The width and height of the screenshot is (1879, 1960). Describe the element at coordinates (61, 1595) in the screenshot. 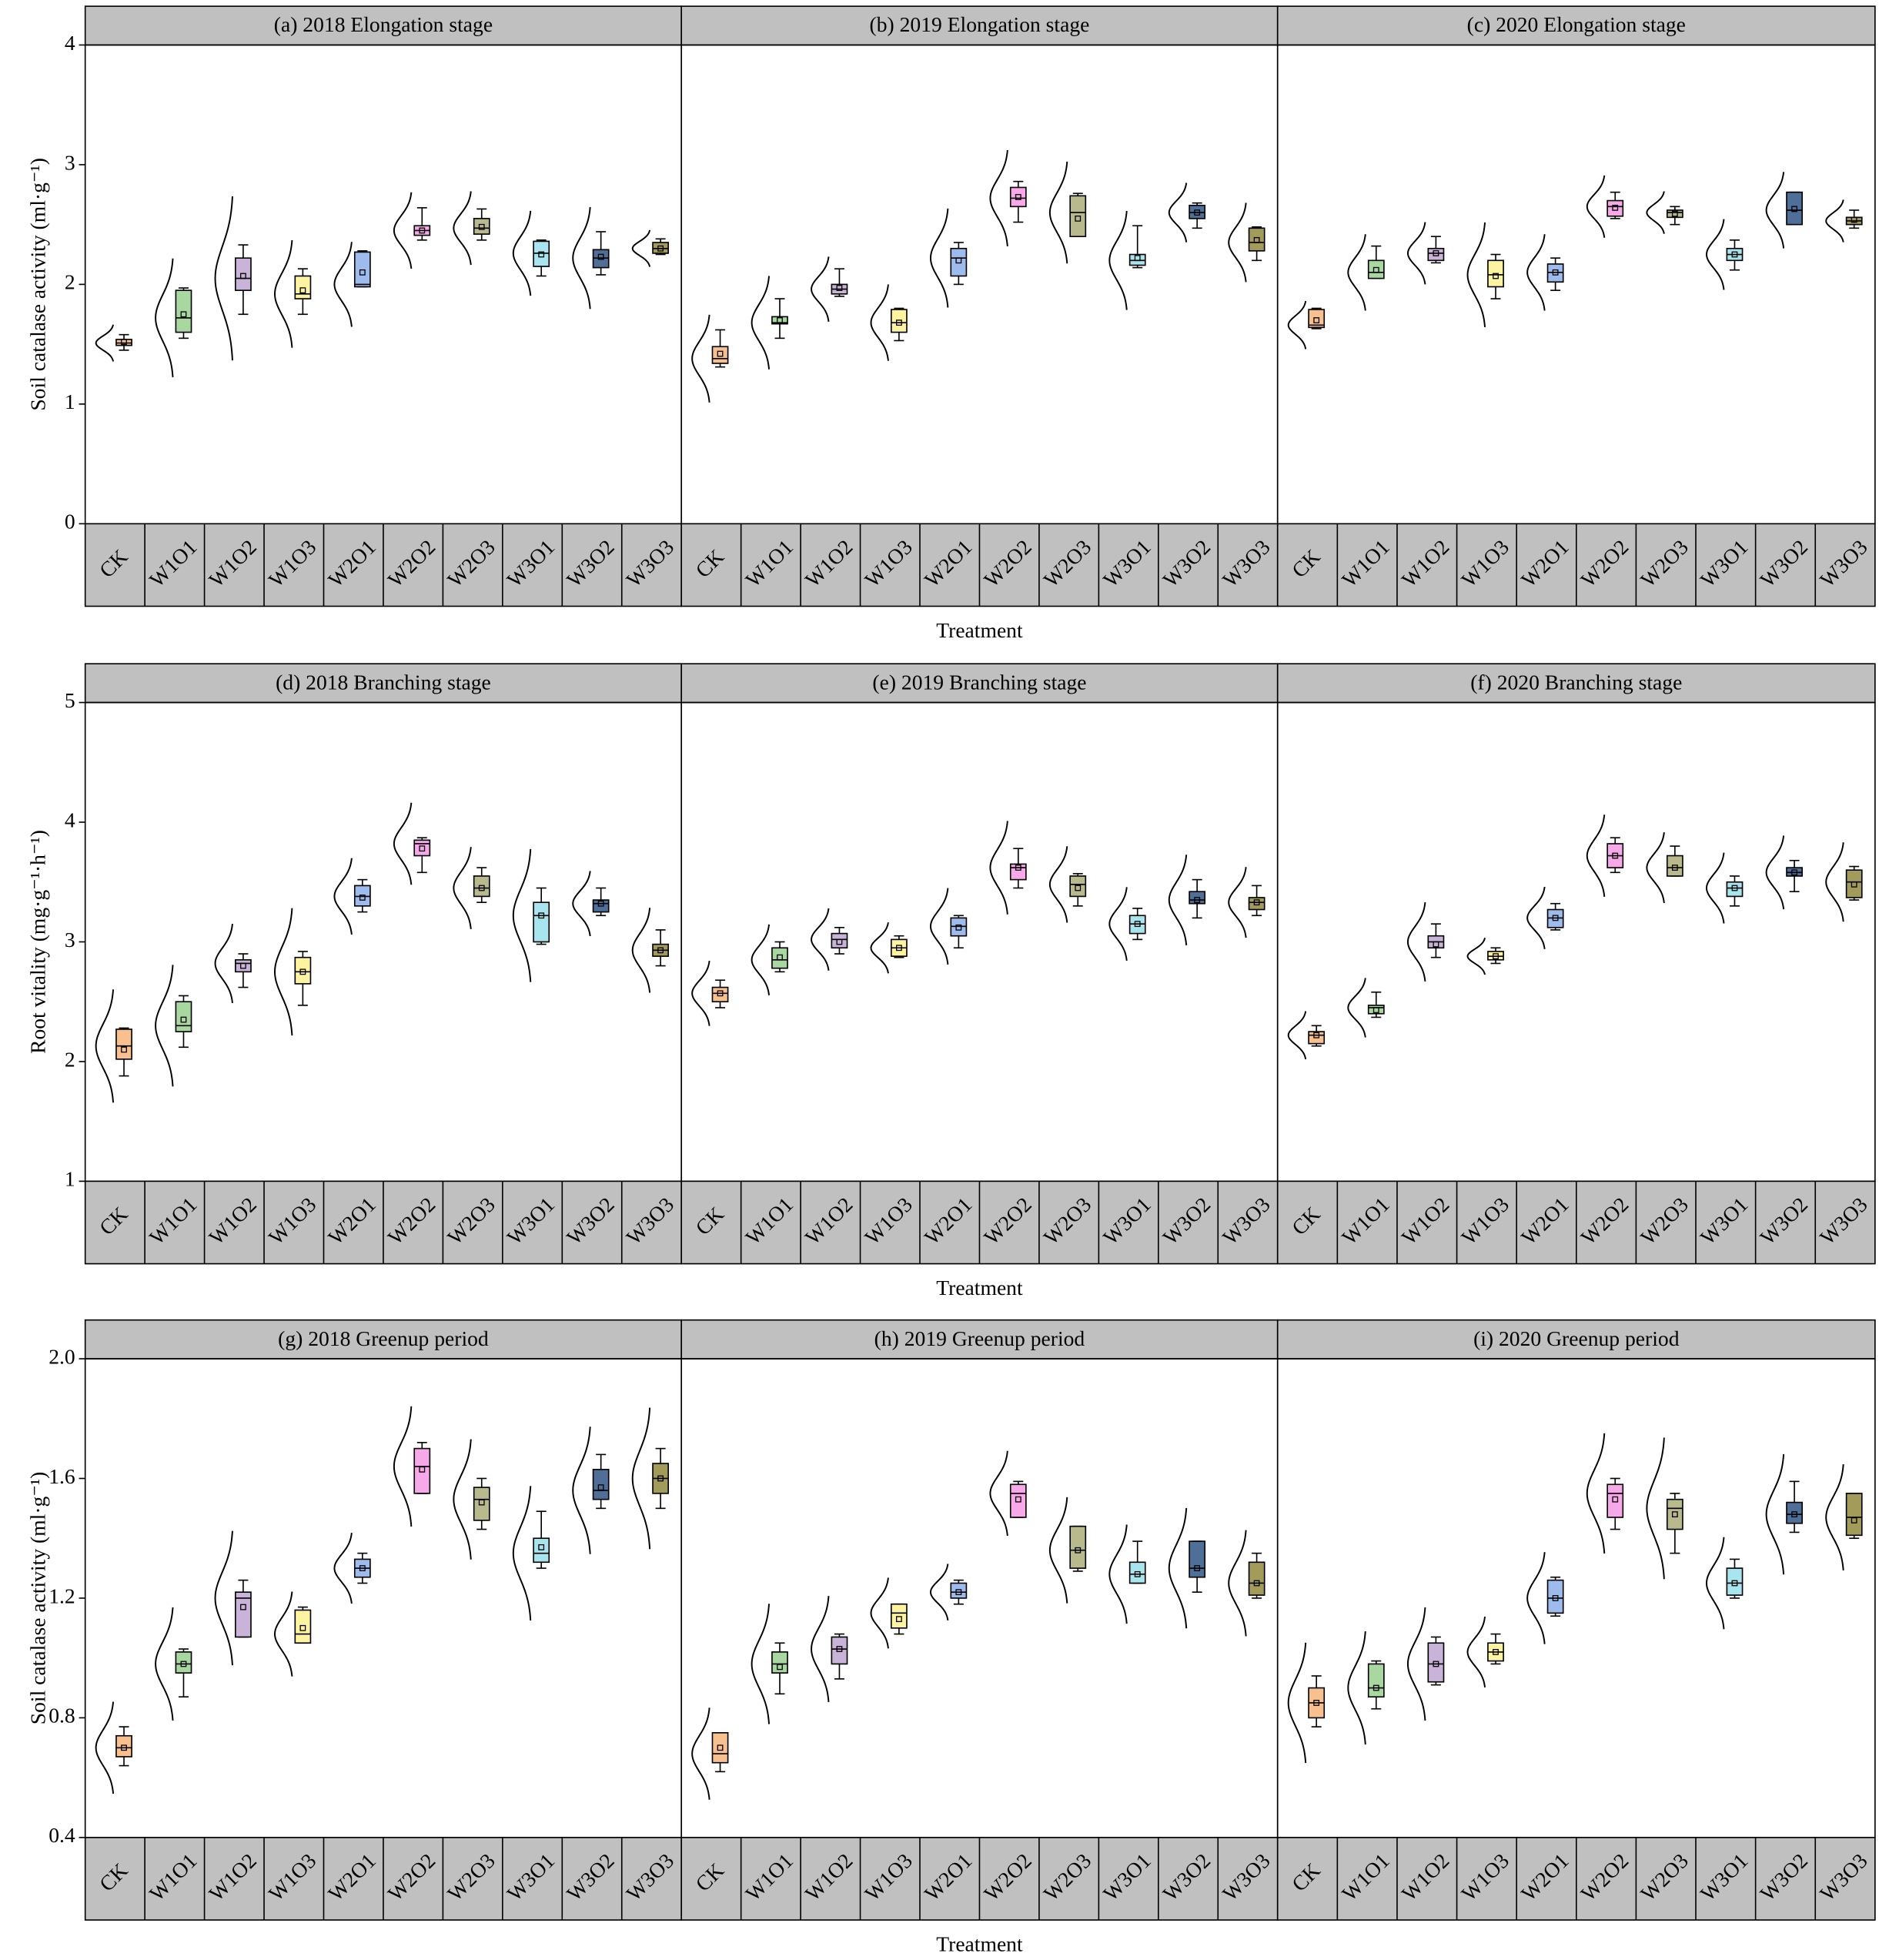

I see `y-tick-label: 1.2` at that location.